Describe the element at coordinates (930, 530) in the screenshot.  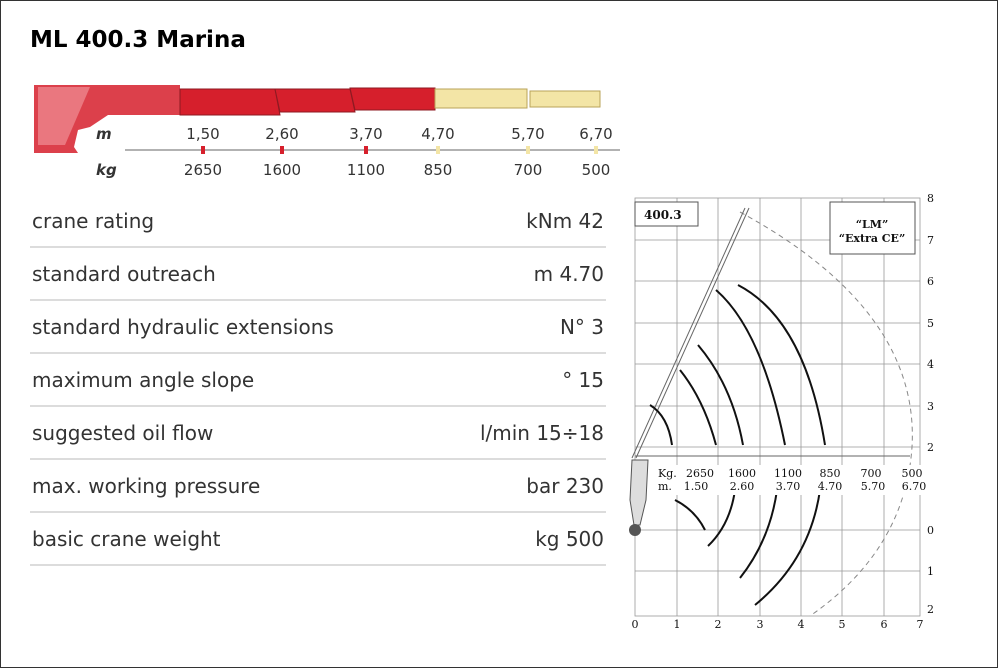
I see `y-tick-lower-0: 0` at that location.